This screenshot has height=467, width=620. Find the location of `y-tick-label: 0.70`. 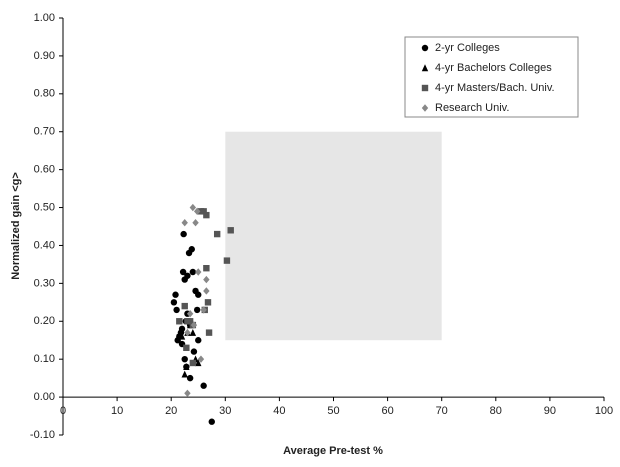

y-tick-label: 0.70 is located at coordinates (44, 132).